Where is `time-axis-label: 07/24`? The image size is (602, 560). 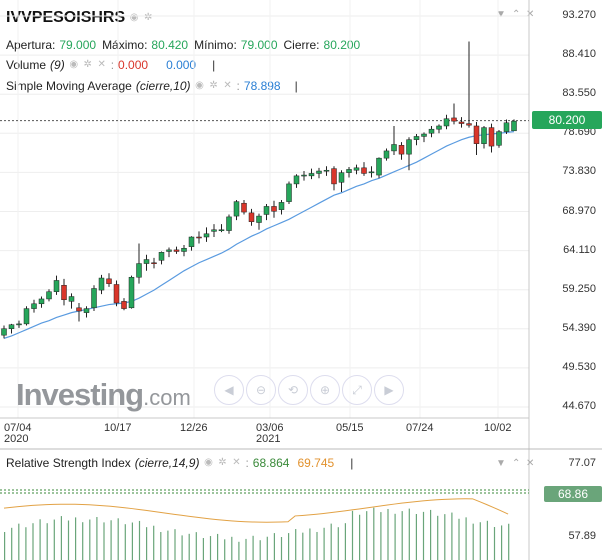
time-axis-label: 07/24 is located at coordinates (420, 428).